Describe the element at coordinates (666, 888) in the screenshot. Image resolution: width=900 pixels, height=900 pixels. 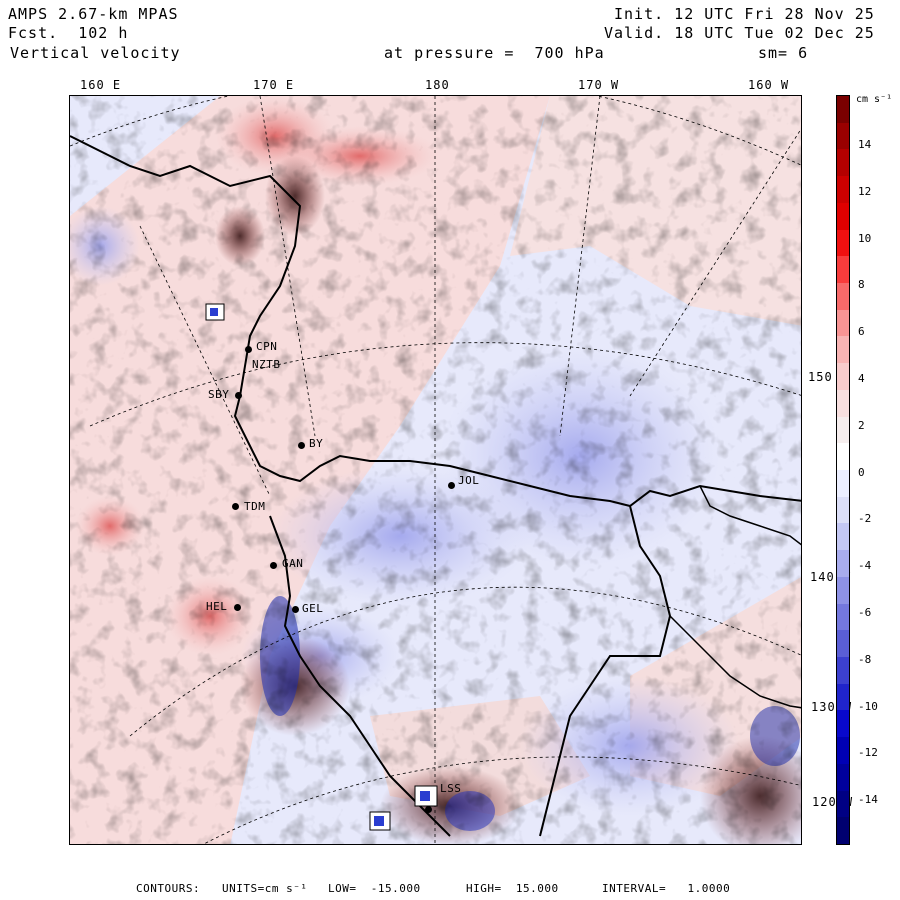
I see `footer-interval: INTERVAL= 1.0000` at that location.